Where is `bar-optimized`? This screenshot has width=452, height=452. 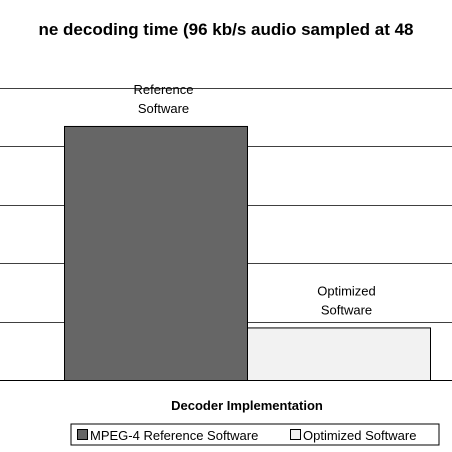
bar-optimized is located at coordinates (339, 354).